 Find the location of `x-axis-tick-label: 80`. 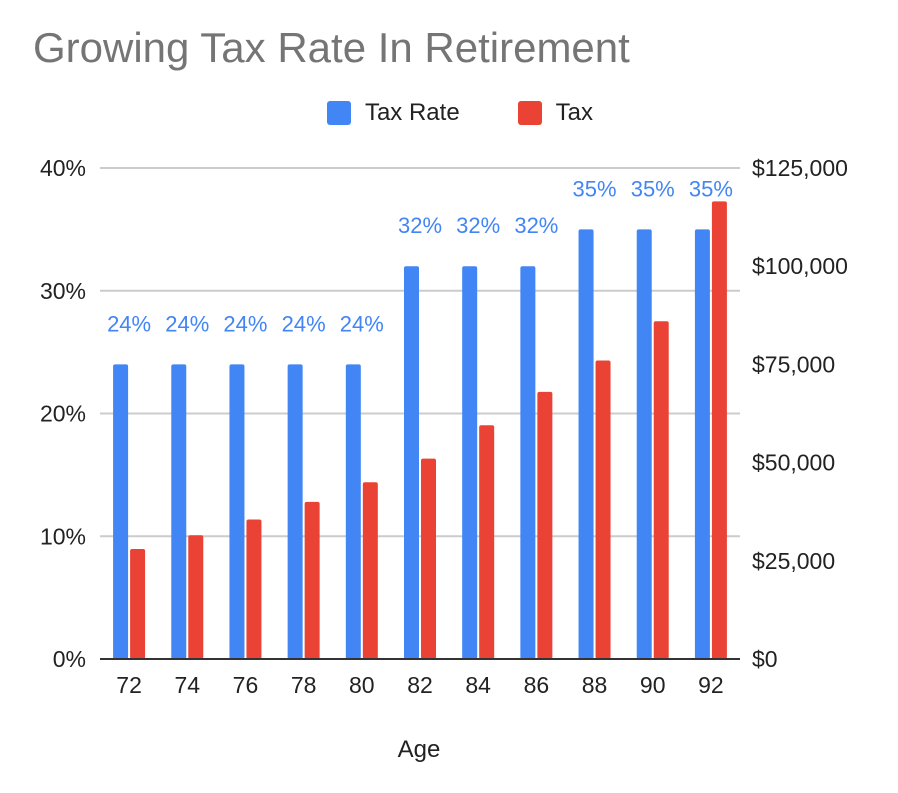

x-axis-tick-label: 80 is located at coordinates (362, 685).